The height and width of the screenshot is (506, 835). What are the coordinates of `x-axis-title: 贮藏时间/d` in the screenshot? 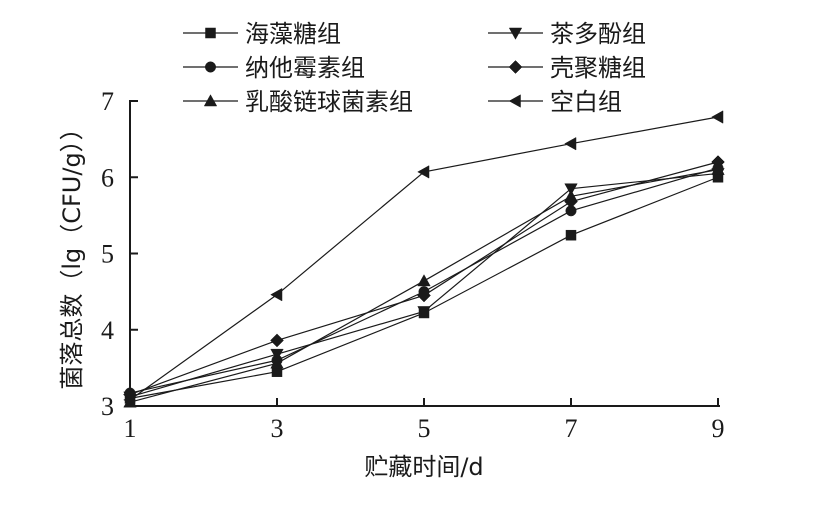 It's located at (423, 467).